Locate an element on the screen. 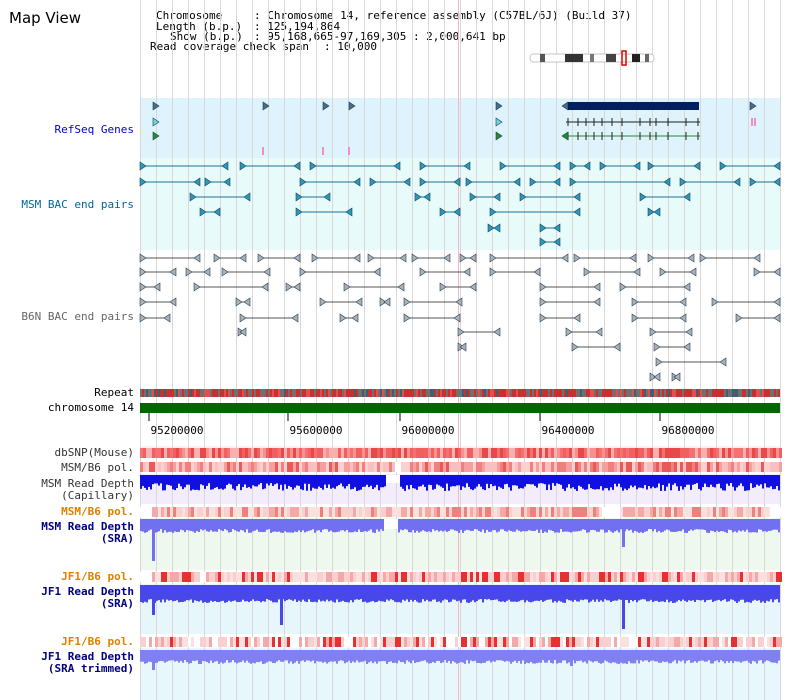  track-label-msm-b6-pol: MSM/B6 pol. is located at coordinates (97, 467).